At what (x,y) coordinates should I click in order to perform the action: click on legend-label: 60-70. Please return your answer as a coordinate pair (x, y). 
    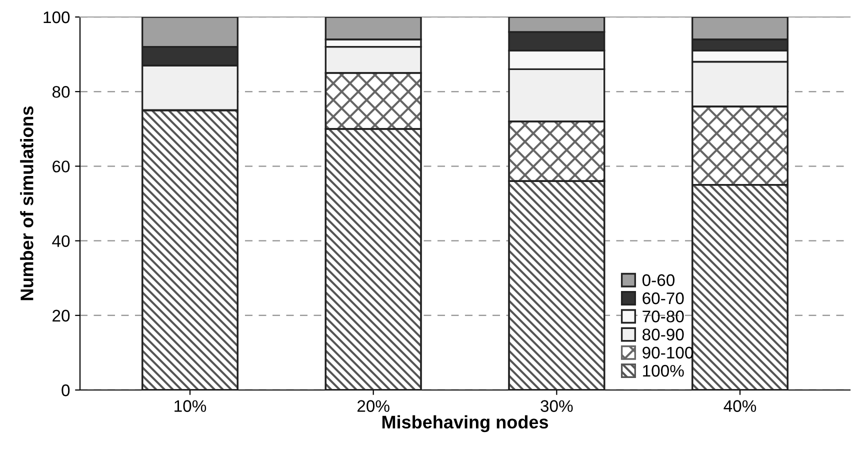
    Looking at the image, I should click on (663, 298).